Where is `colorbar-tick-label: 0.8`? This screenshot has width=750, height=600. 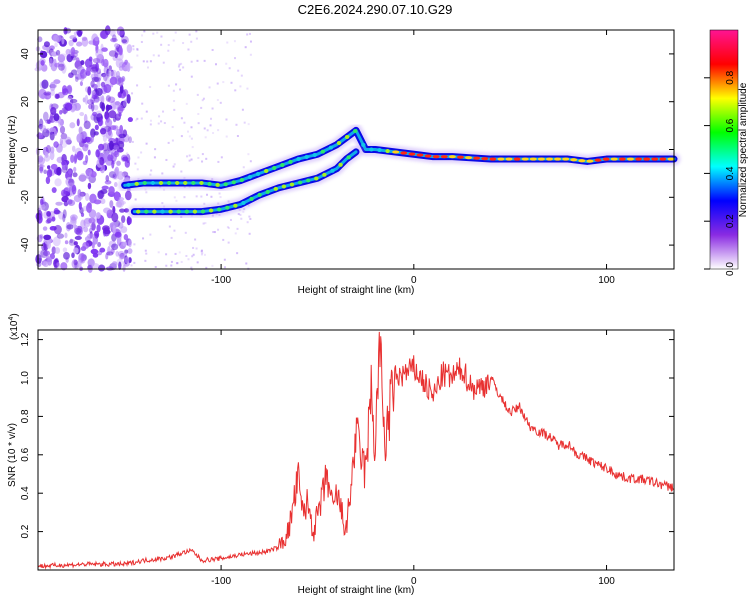
colorbar-tick-label: 0.8 is located at coordinates (730, 77).